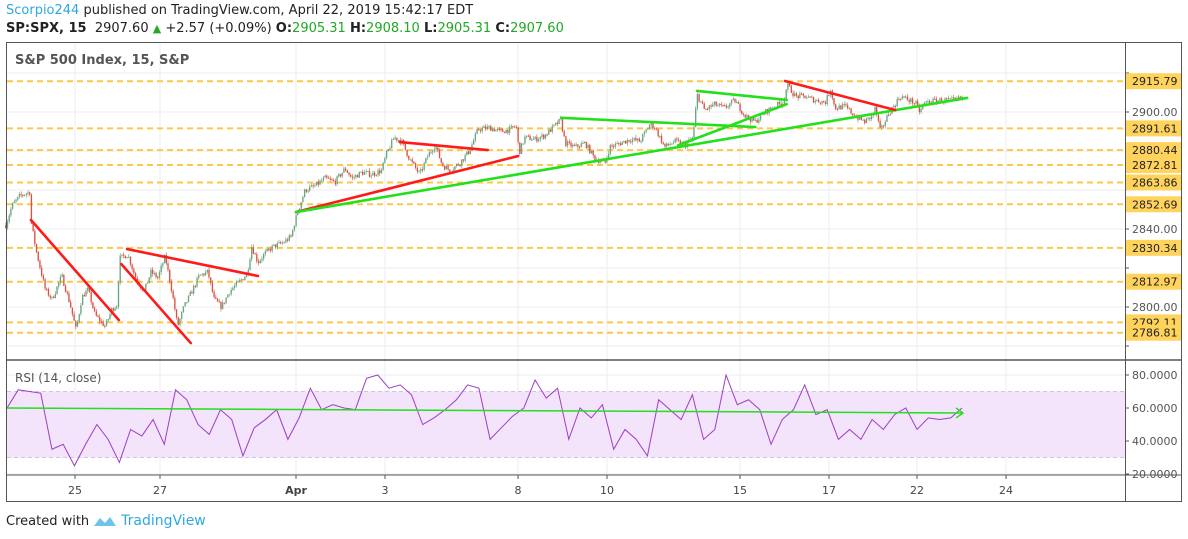 The width and height of the screenshot is (1188, 539). What do you see at coordinates (106, 521) in the screenshot?
I see `footer: Created with TradingView` at bounding box center [106, 521].